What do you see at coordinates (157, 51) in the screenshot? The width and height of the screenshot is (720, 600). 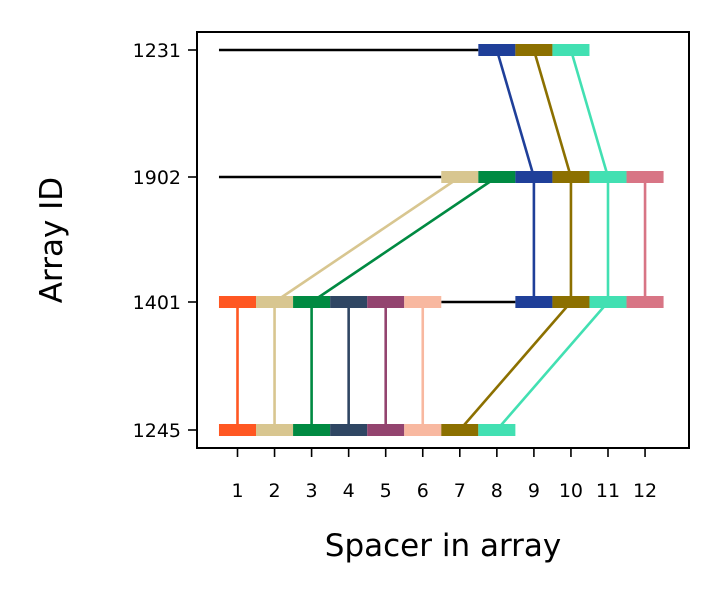 I see `y-tick-label: 1231` at bounding box center [157, 51].